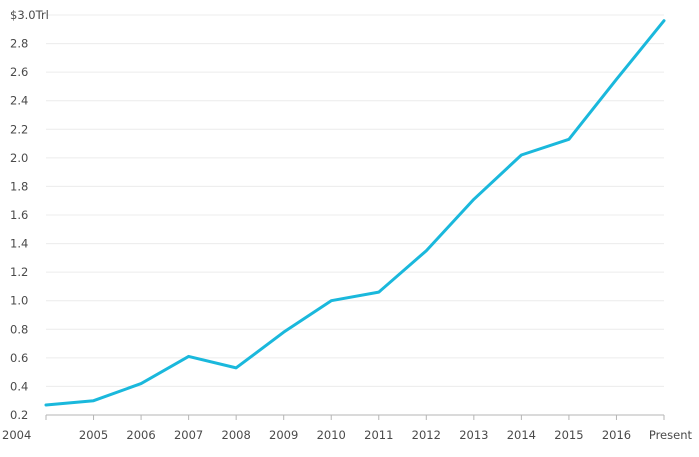 The image size is (699, 457). I want to click on y-tick-label: 2.2, so click(19, 129).